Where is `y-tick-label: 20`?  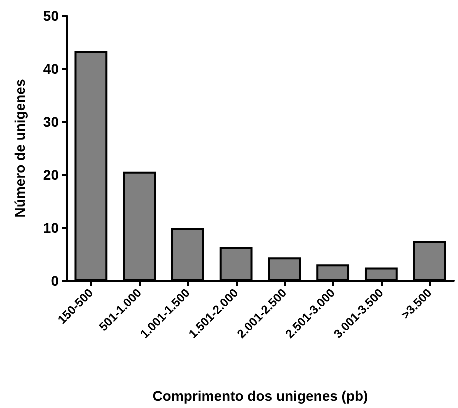
y-tick-label: 20 is located at coordinates (51, 175).